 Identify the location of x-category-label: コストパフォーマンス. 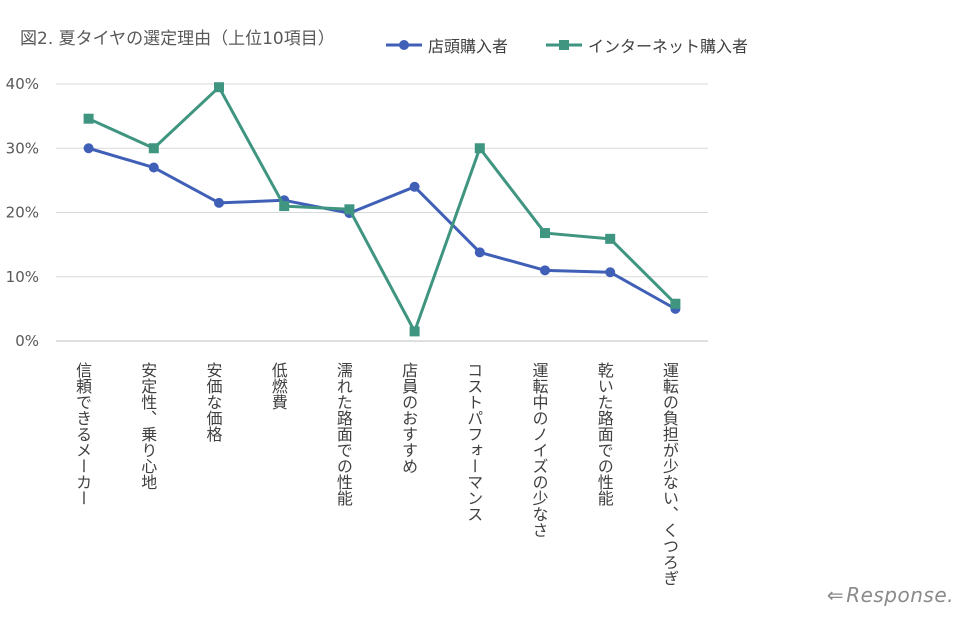
(473, 442).